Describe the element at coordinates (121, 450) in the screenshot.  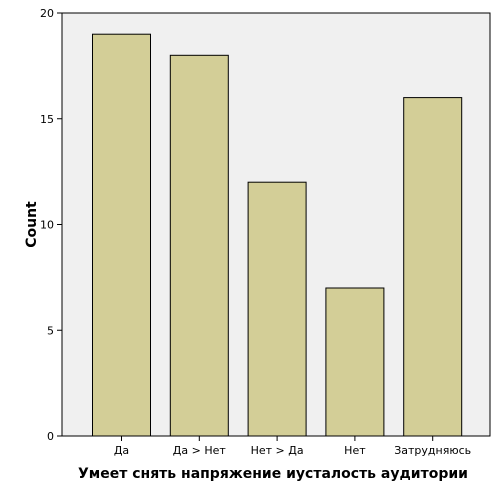
I see `x-tick-label: Да` at that location.